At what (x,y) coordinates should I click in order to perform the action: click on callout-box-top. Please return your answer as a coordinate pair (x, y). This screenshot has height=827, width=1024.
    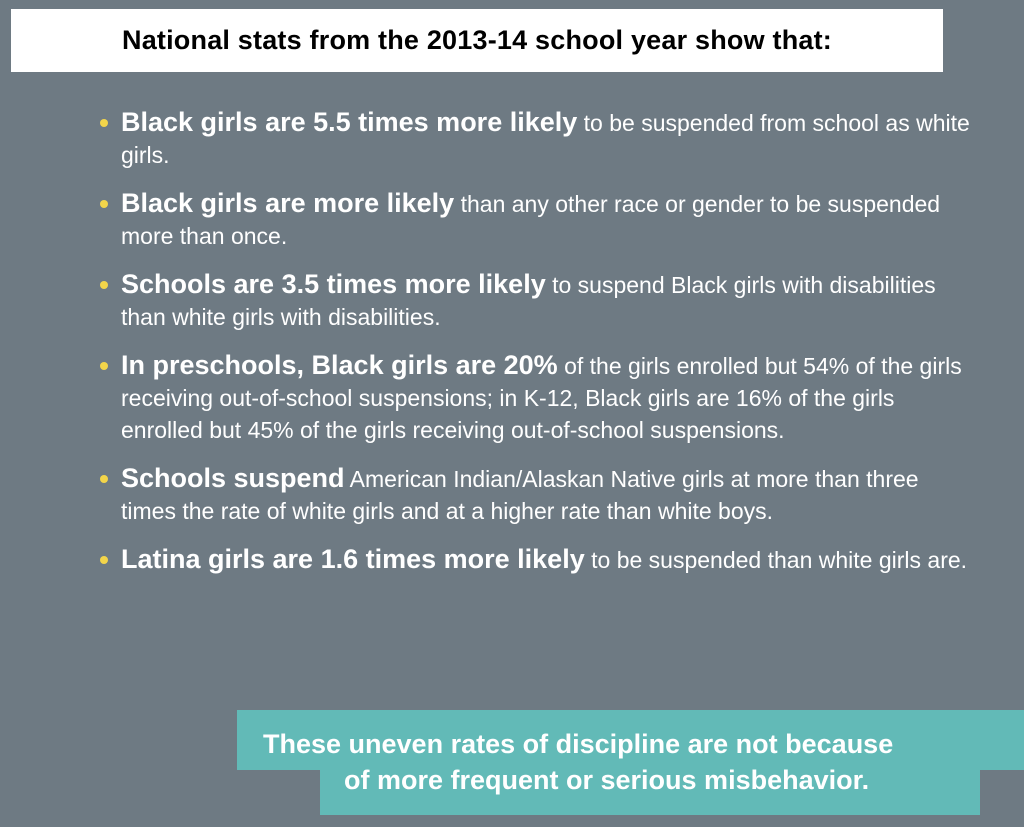
    Looking at the image, I should click on (630, 740).